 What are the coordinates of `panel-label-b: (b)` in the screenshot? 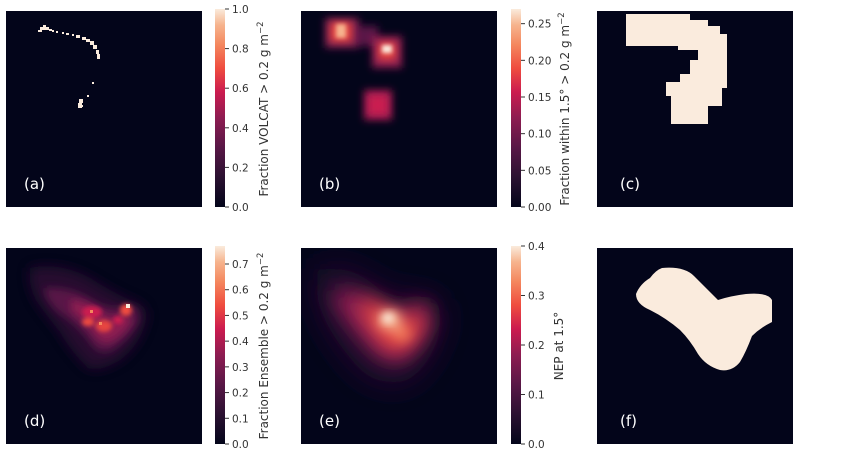 It's located at (329, 184).